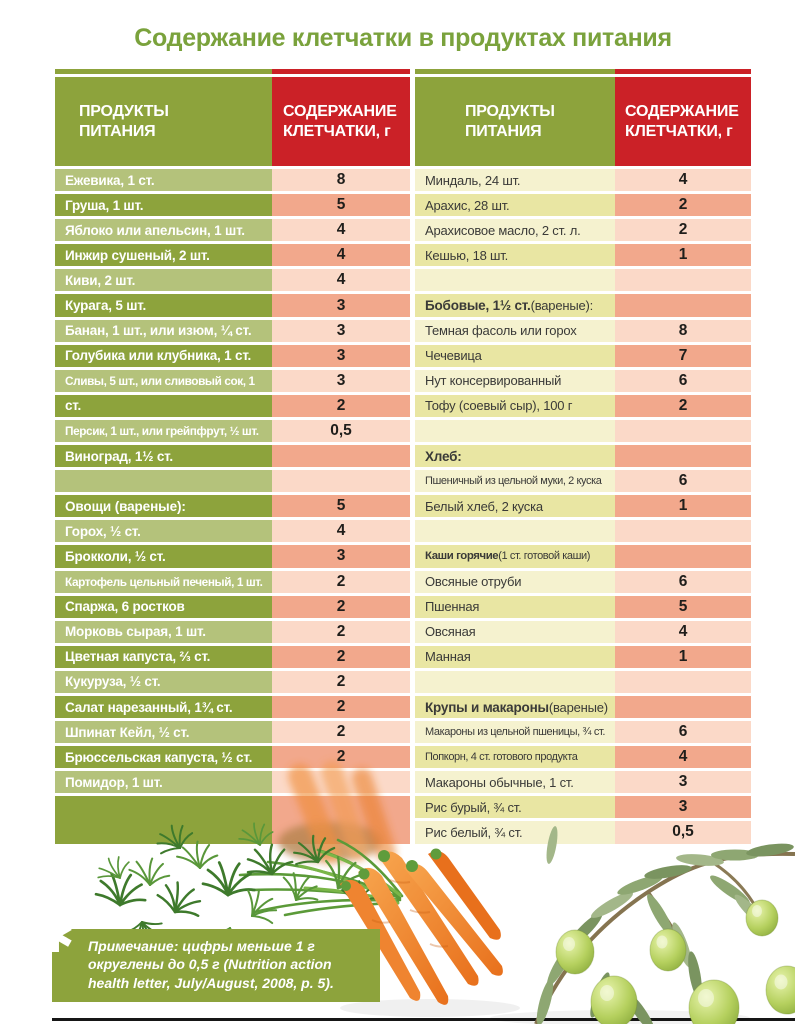 This screenshot has width=795, height=1024. I want to click on product-cell: Макароны обычные, 1 ст., so click(515, 782).